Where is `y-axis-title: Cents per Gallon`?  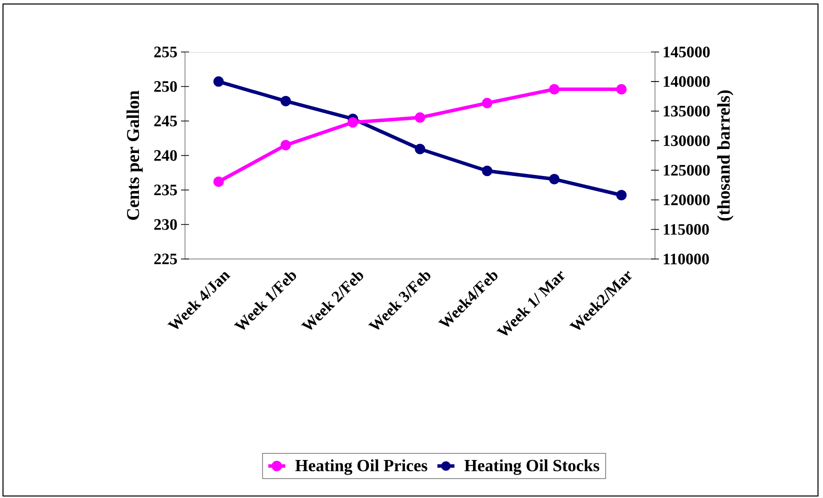
y-axis-title: Cents per Gallon is located at coordinates (134, 155).